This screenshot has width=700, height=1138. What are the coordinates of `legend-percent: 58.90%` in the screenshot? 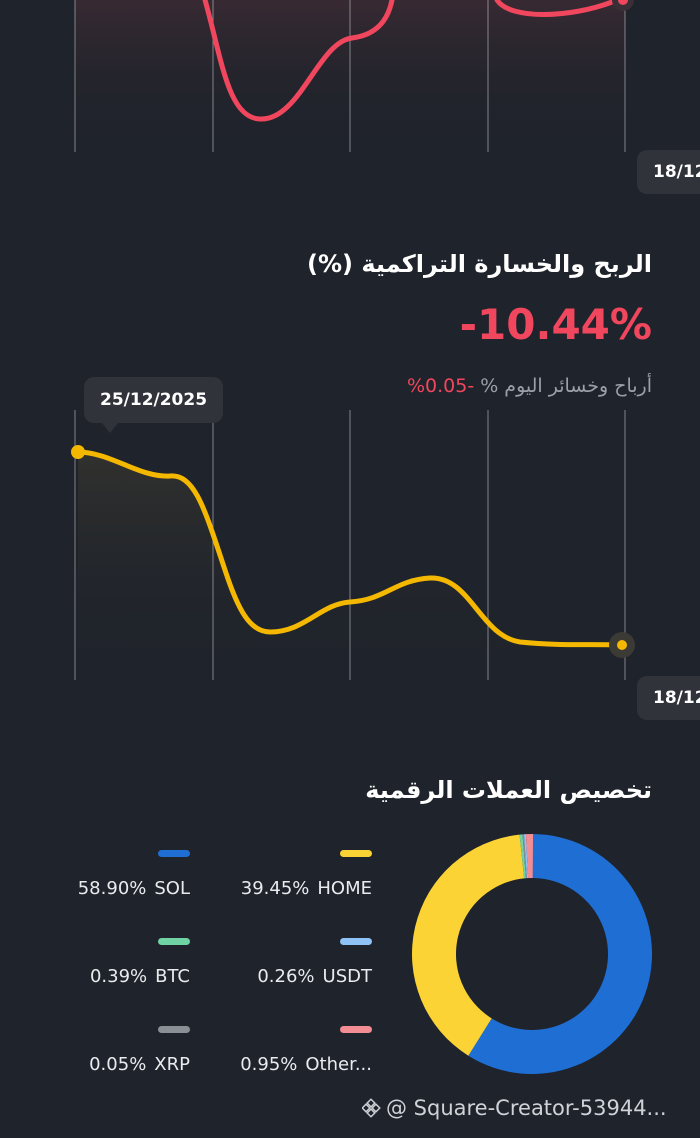 It's located at (112, 888).